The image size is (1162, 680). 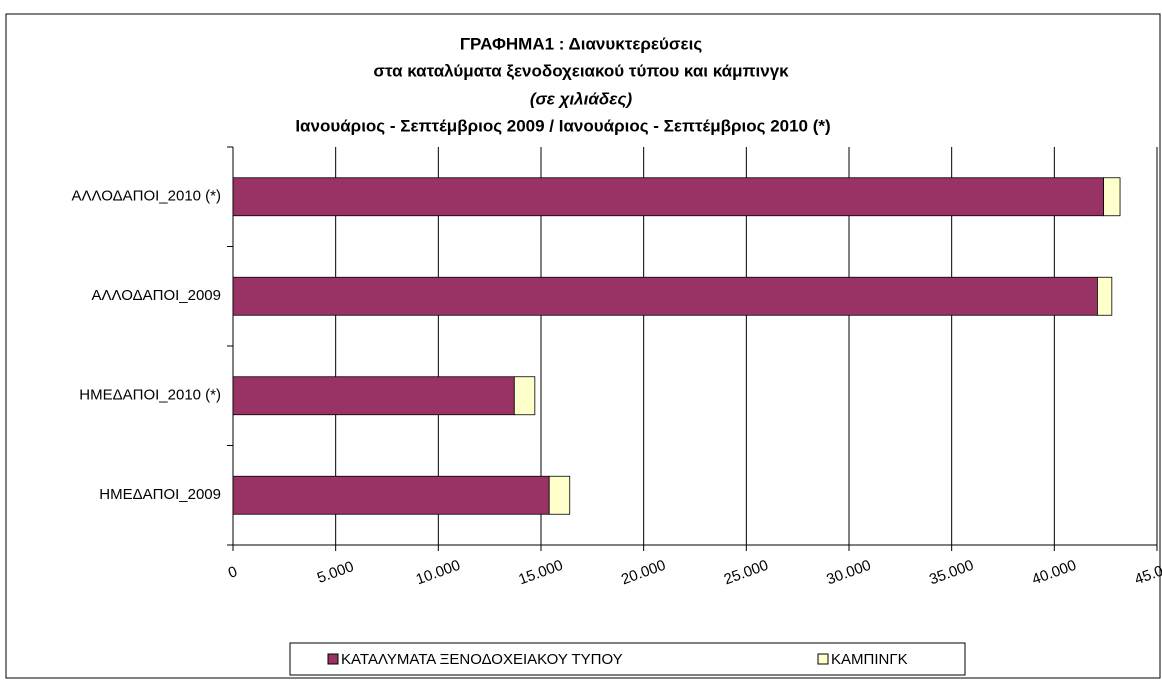 What do you see at coordinates (160, 494) in the screenshot?
I see `y-tick-label: ΗΜΕΔΑΠΟΙ_2009` at bounding box center [160, 494].